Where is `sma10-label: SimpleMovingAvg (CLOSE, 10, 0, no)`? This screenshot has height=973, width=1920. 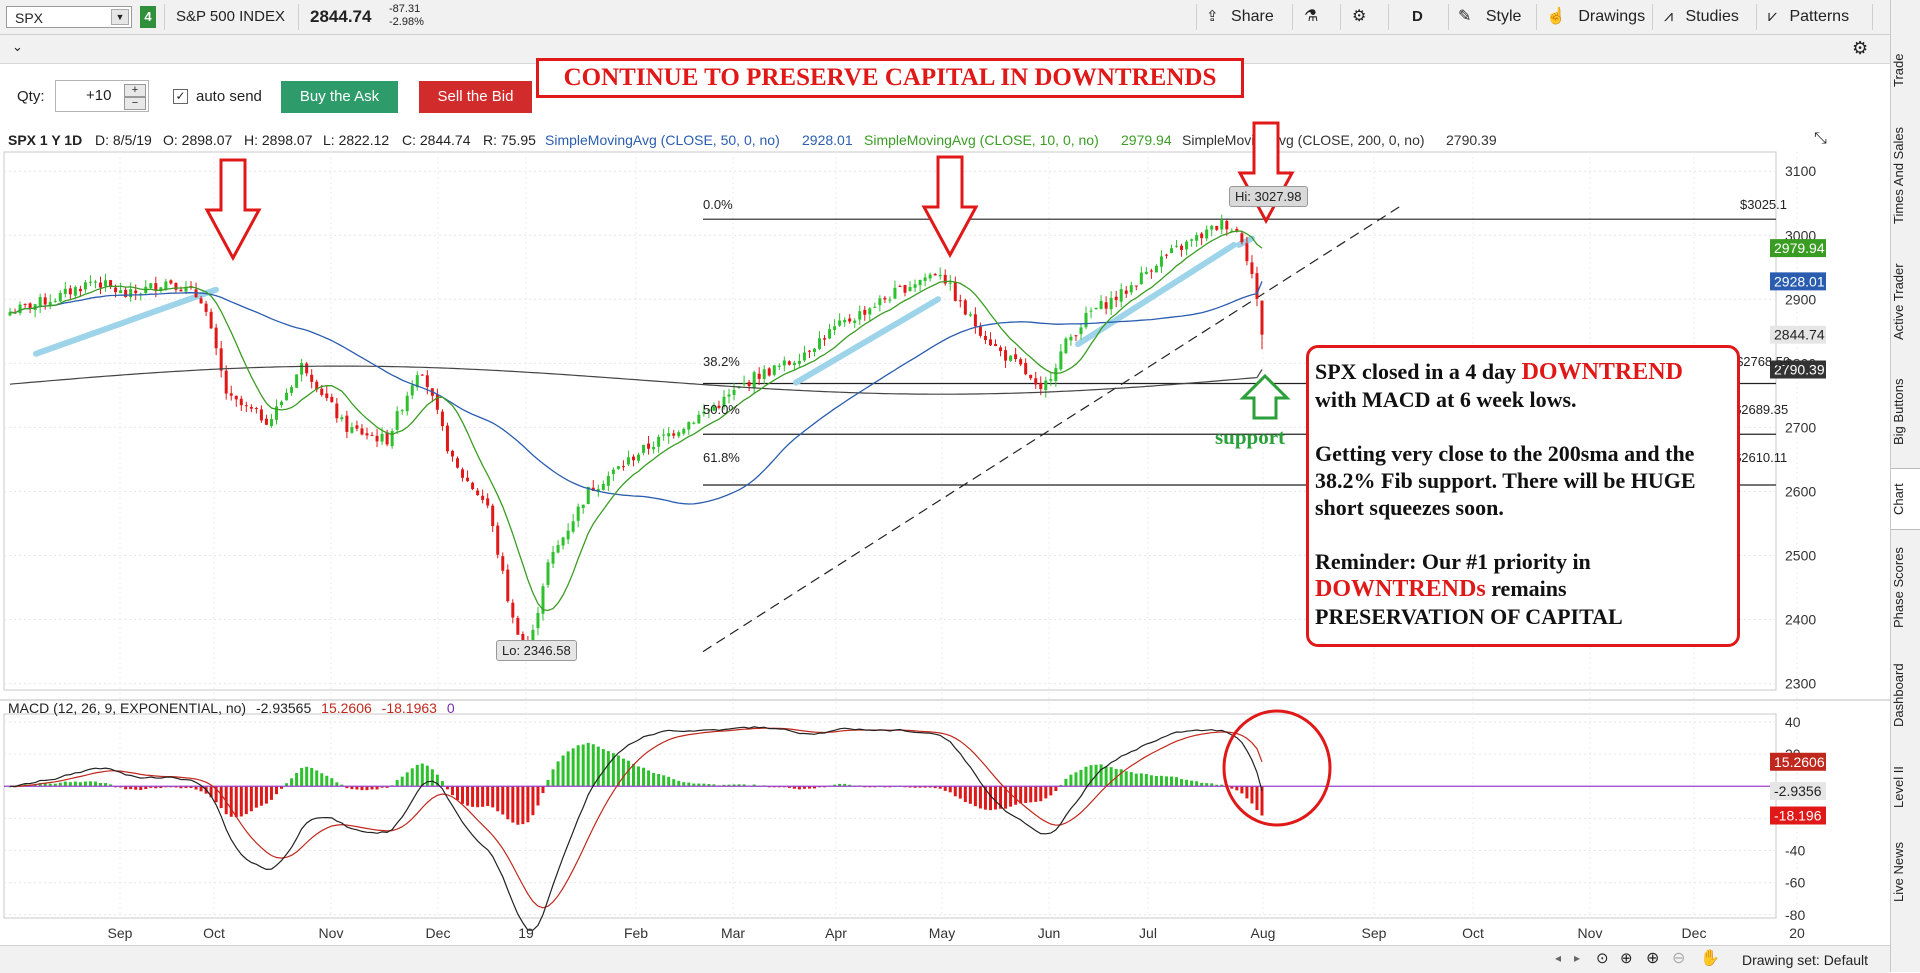 sma10-label: SimpleMovingAvg (CLOSE, 10, 0, no) is located at coordinates (981, 140).